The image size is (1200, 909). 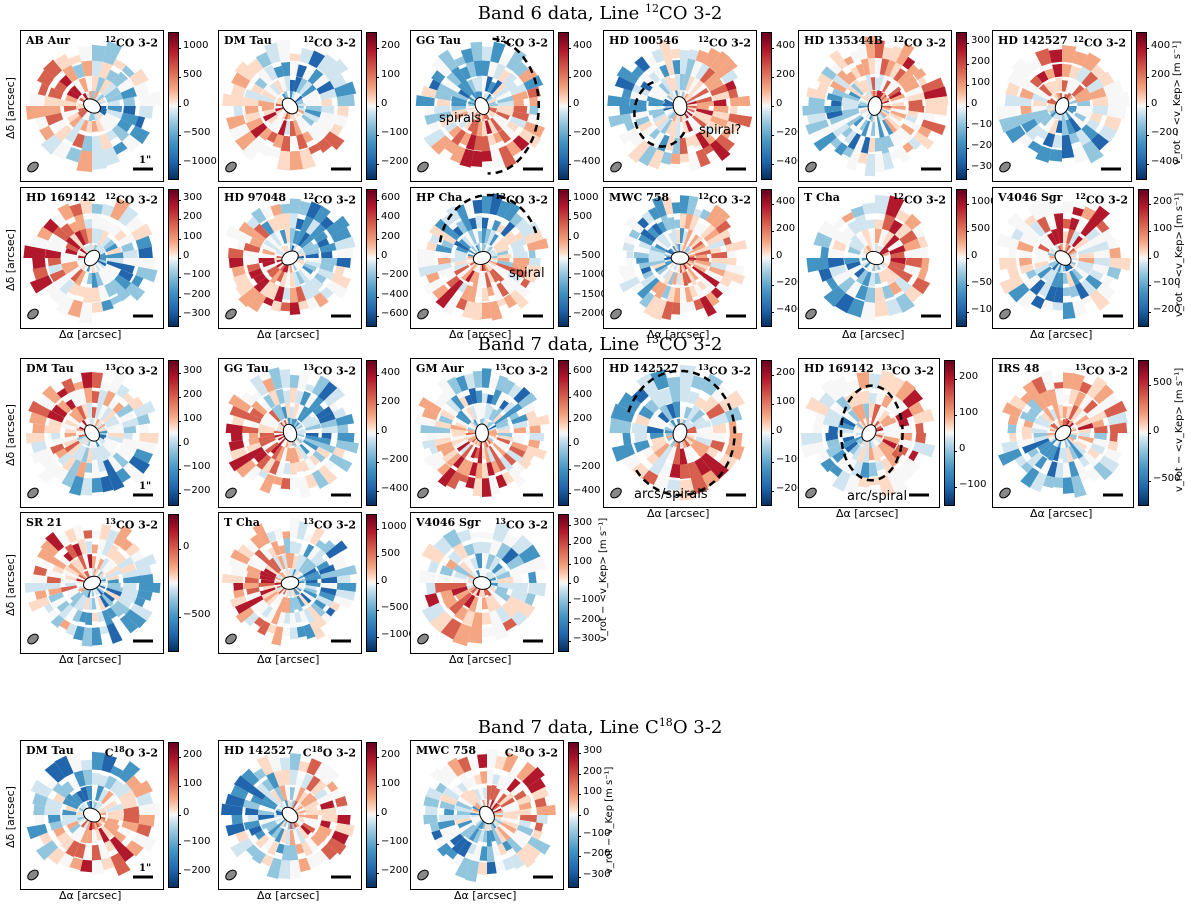 I want to click on map-frame: HP Cha 12CO 3-2 spiral, so click(x=482, y=258).